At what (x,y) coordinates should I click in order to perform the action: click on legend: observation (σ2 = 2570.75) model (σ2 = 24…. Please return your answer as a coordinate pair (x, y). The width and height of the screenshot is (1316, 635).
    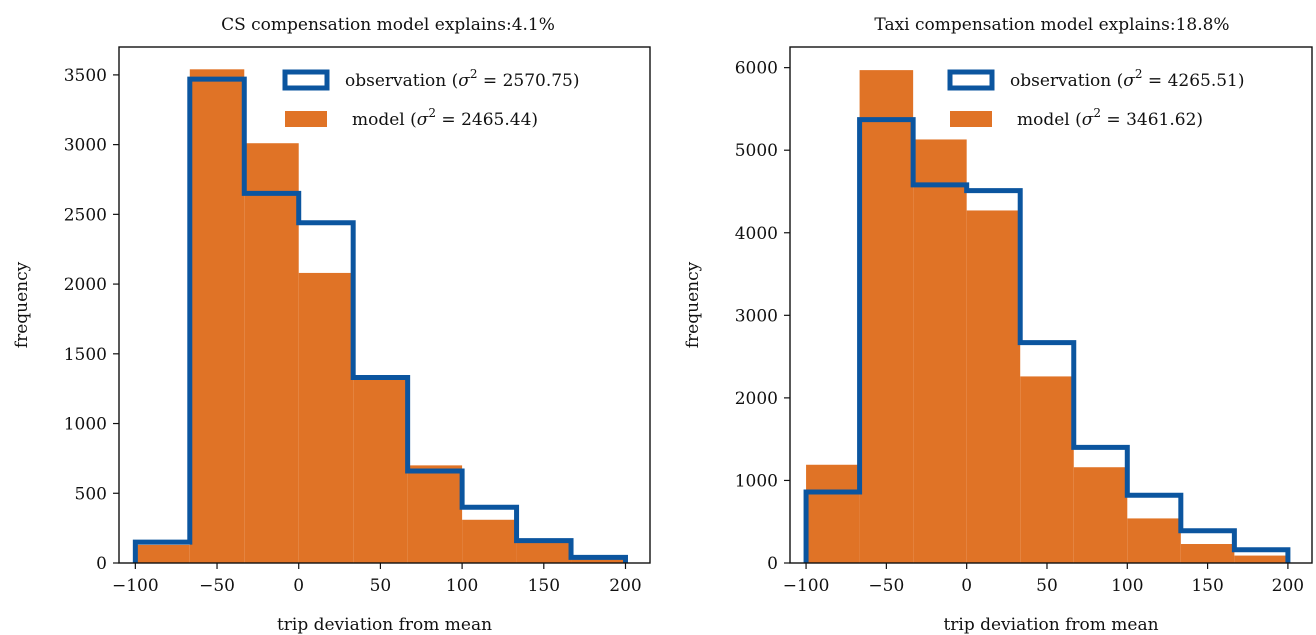
    Looking at the image, I should click on (431, 98).